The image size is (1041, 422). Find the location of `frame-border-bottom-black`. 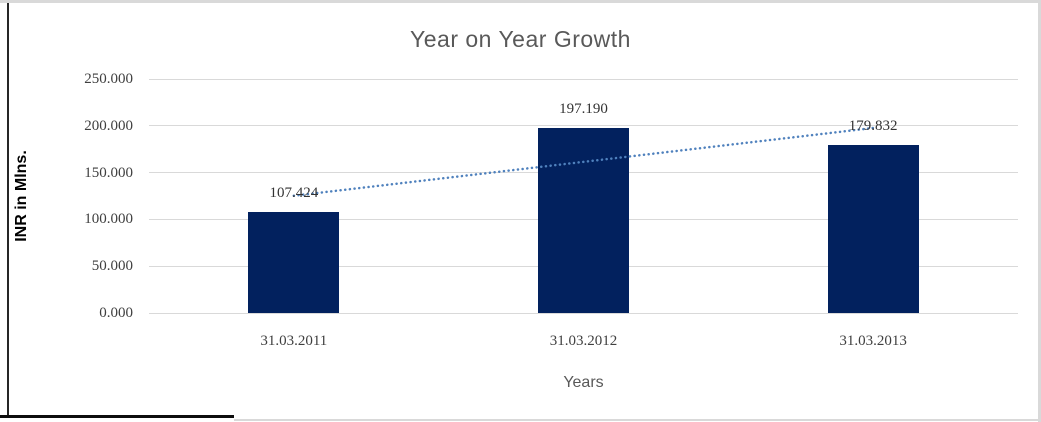

frame-border-bottom-black is located at coordinates (117, 416).